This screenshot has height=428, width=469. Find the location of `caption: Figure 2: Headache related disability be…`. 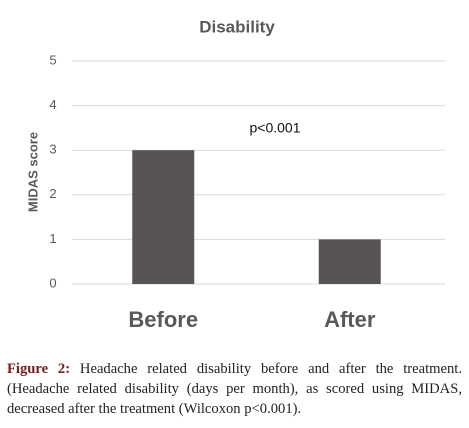

caption: Figure 2: Headache related disability be… is located at coordinates (234, 389).